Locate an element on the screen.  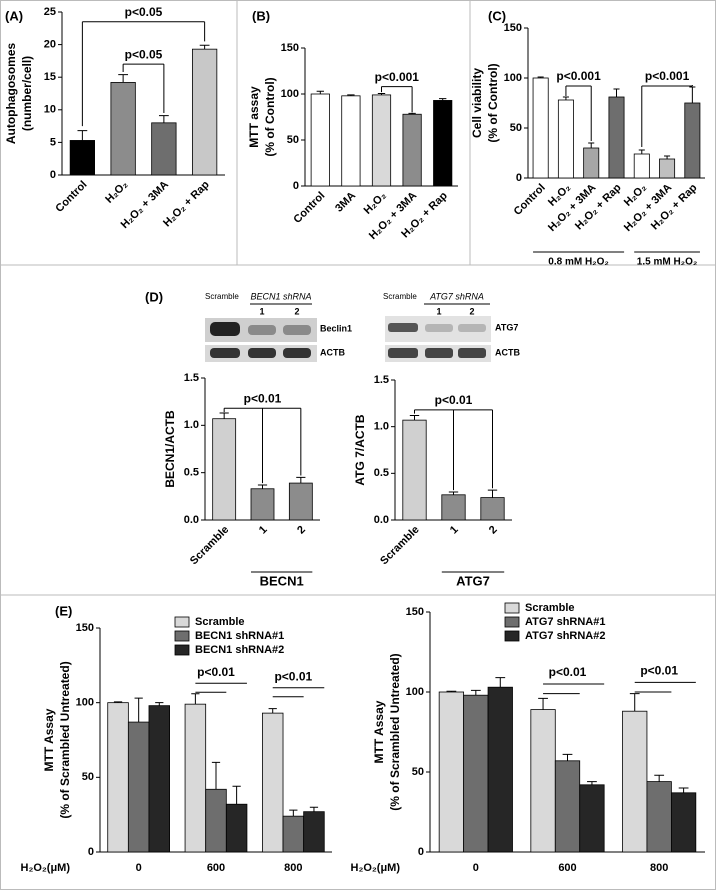
y-axis-label: (% of Control) is located at coordinates (493, 102).